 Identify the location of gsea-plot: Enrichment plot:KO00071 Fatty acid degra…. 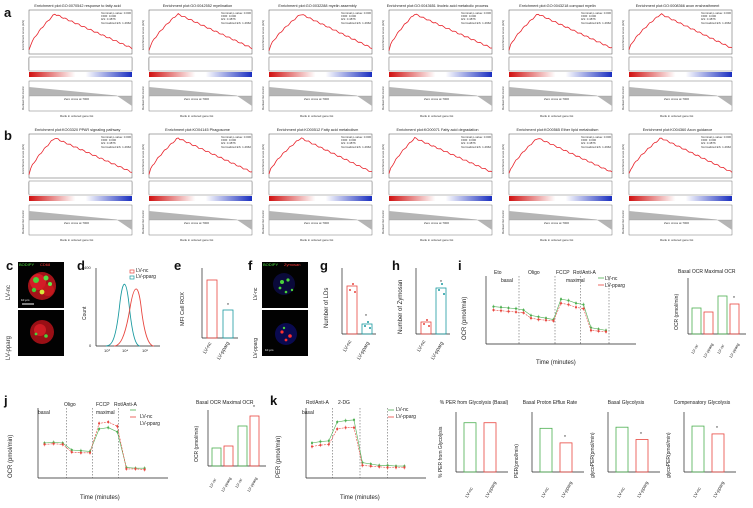
(437, 190).